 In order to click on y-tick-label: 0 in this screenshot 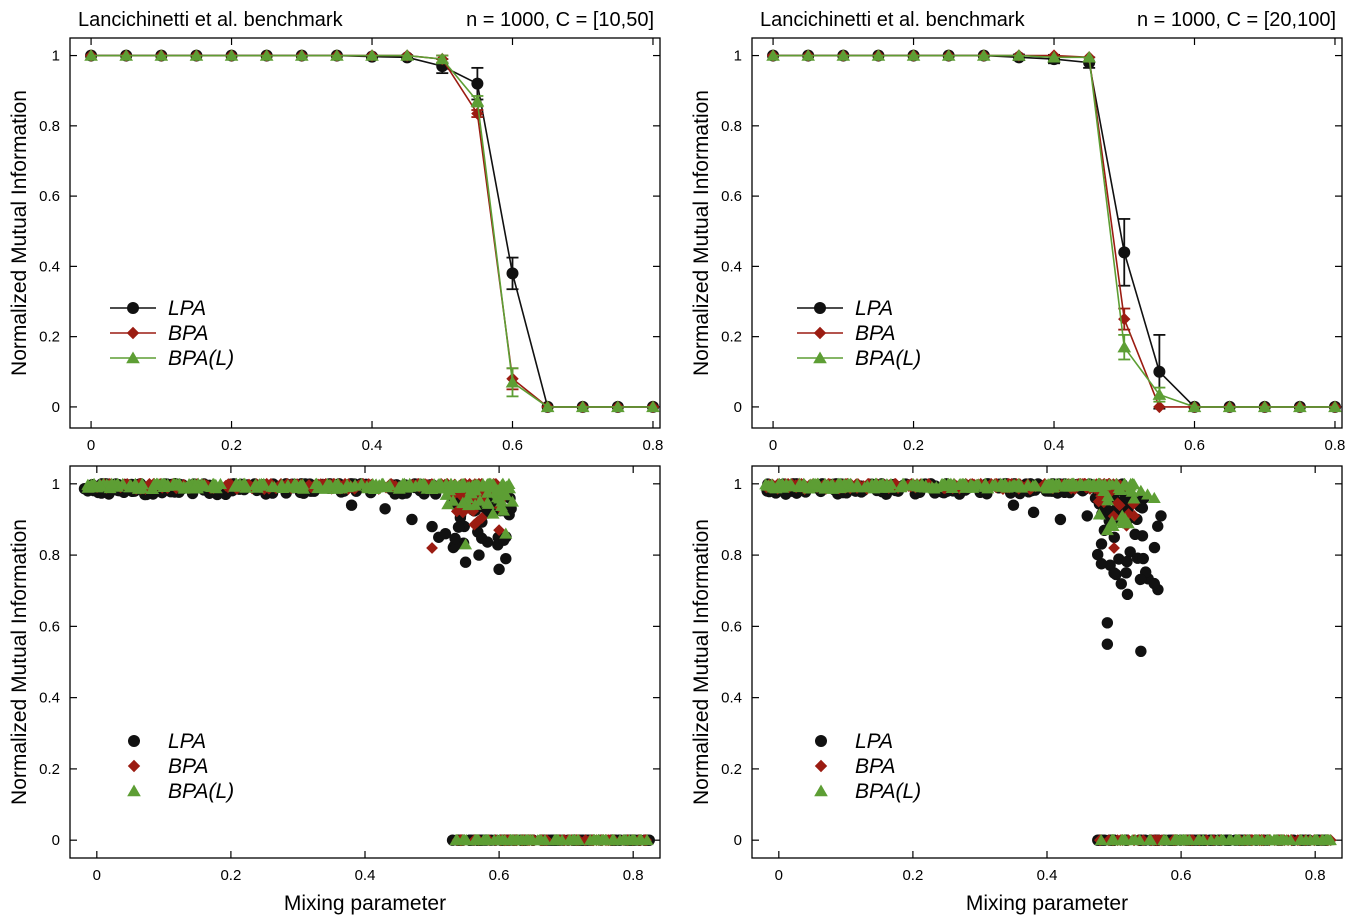, I will do `click(56, 407)`.